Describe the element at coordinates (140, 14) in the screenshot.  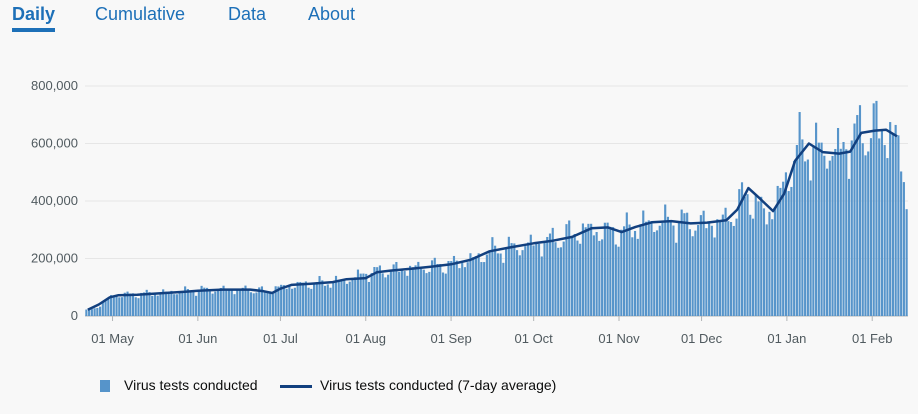
I see `tab-cumulative: Cumulative` at that location.